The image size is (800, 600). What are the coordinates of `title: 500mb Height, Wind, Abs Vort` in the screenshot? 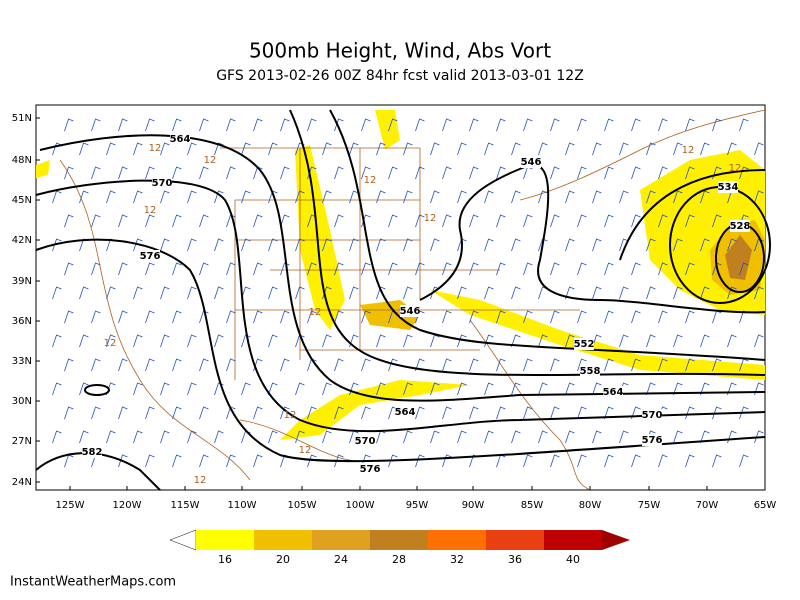 It's located at (400, 51).